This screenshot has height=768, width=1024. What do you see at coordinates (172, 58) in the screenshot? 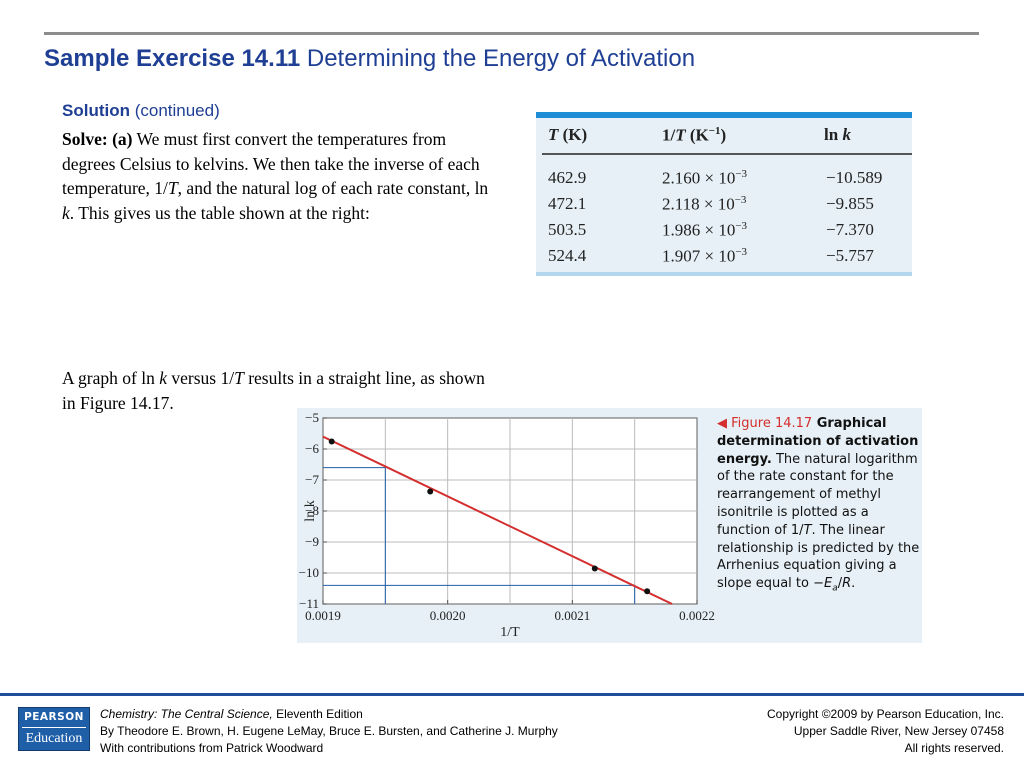
I see `exercise-number: Sample Exercise 14.11` at bounding box center [172, 58].